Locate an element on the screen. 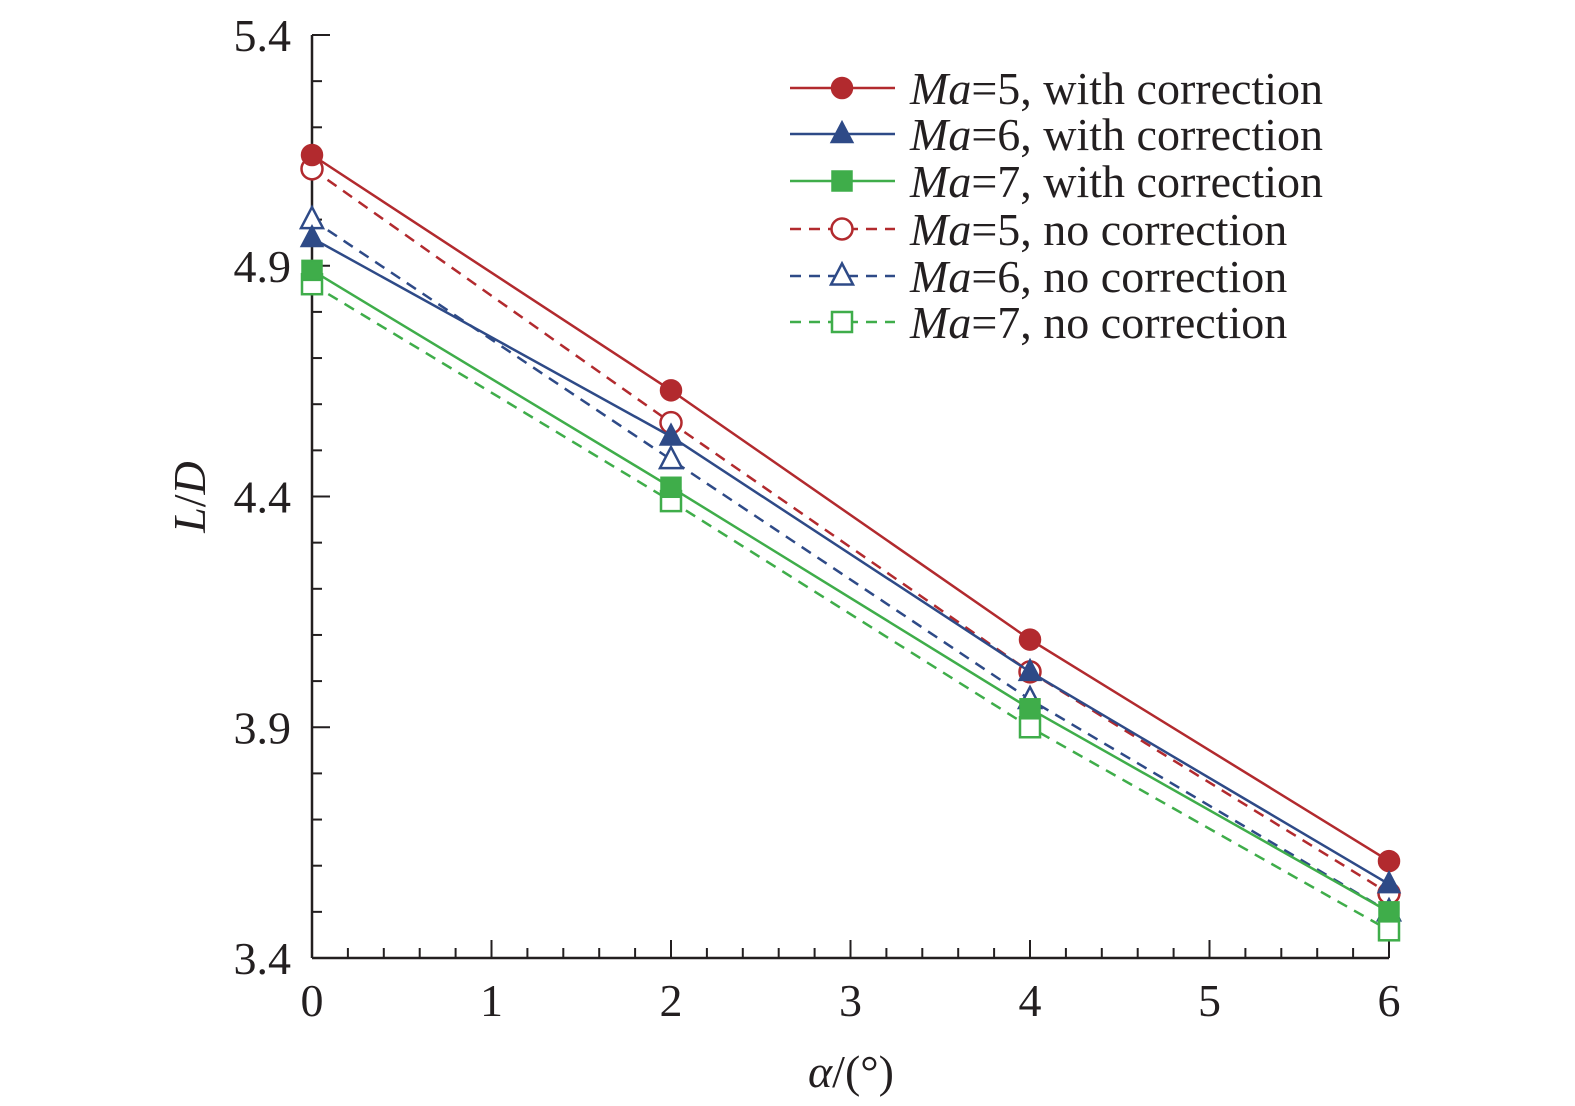 Image resolution: width=1575 pixels, height=1106 pixels. legend-entry-3: Ma=7, with correction is located at coordinates (1056, 181).